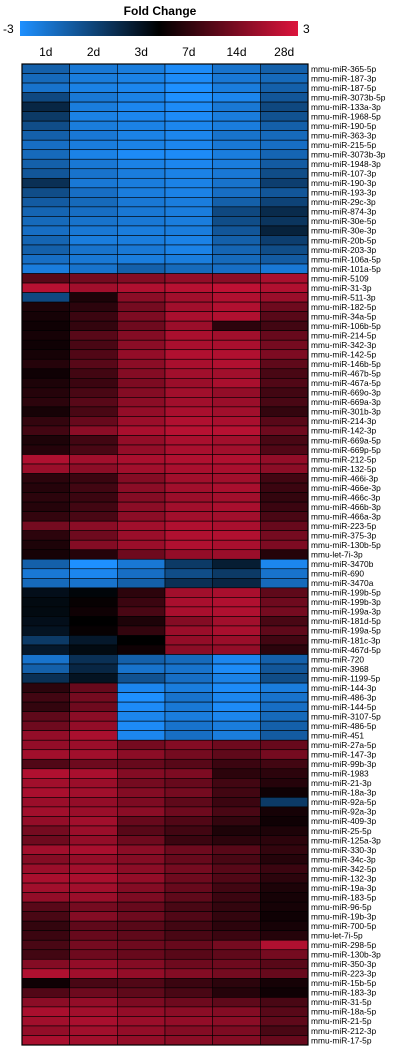 Image resolution: width=400 pixels, height=1053 pixels. What do you see at coordinates (346, 402) in the screenshot?
I see `row-label: mmu-miR-669a-3p` at bounding box center [346, 402].